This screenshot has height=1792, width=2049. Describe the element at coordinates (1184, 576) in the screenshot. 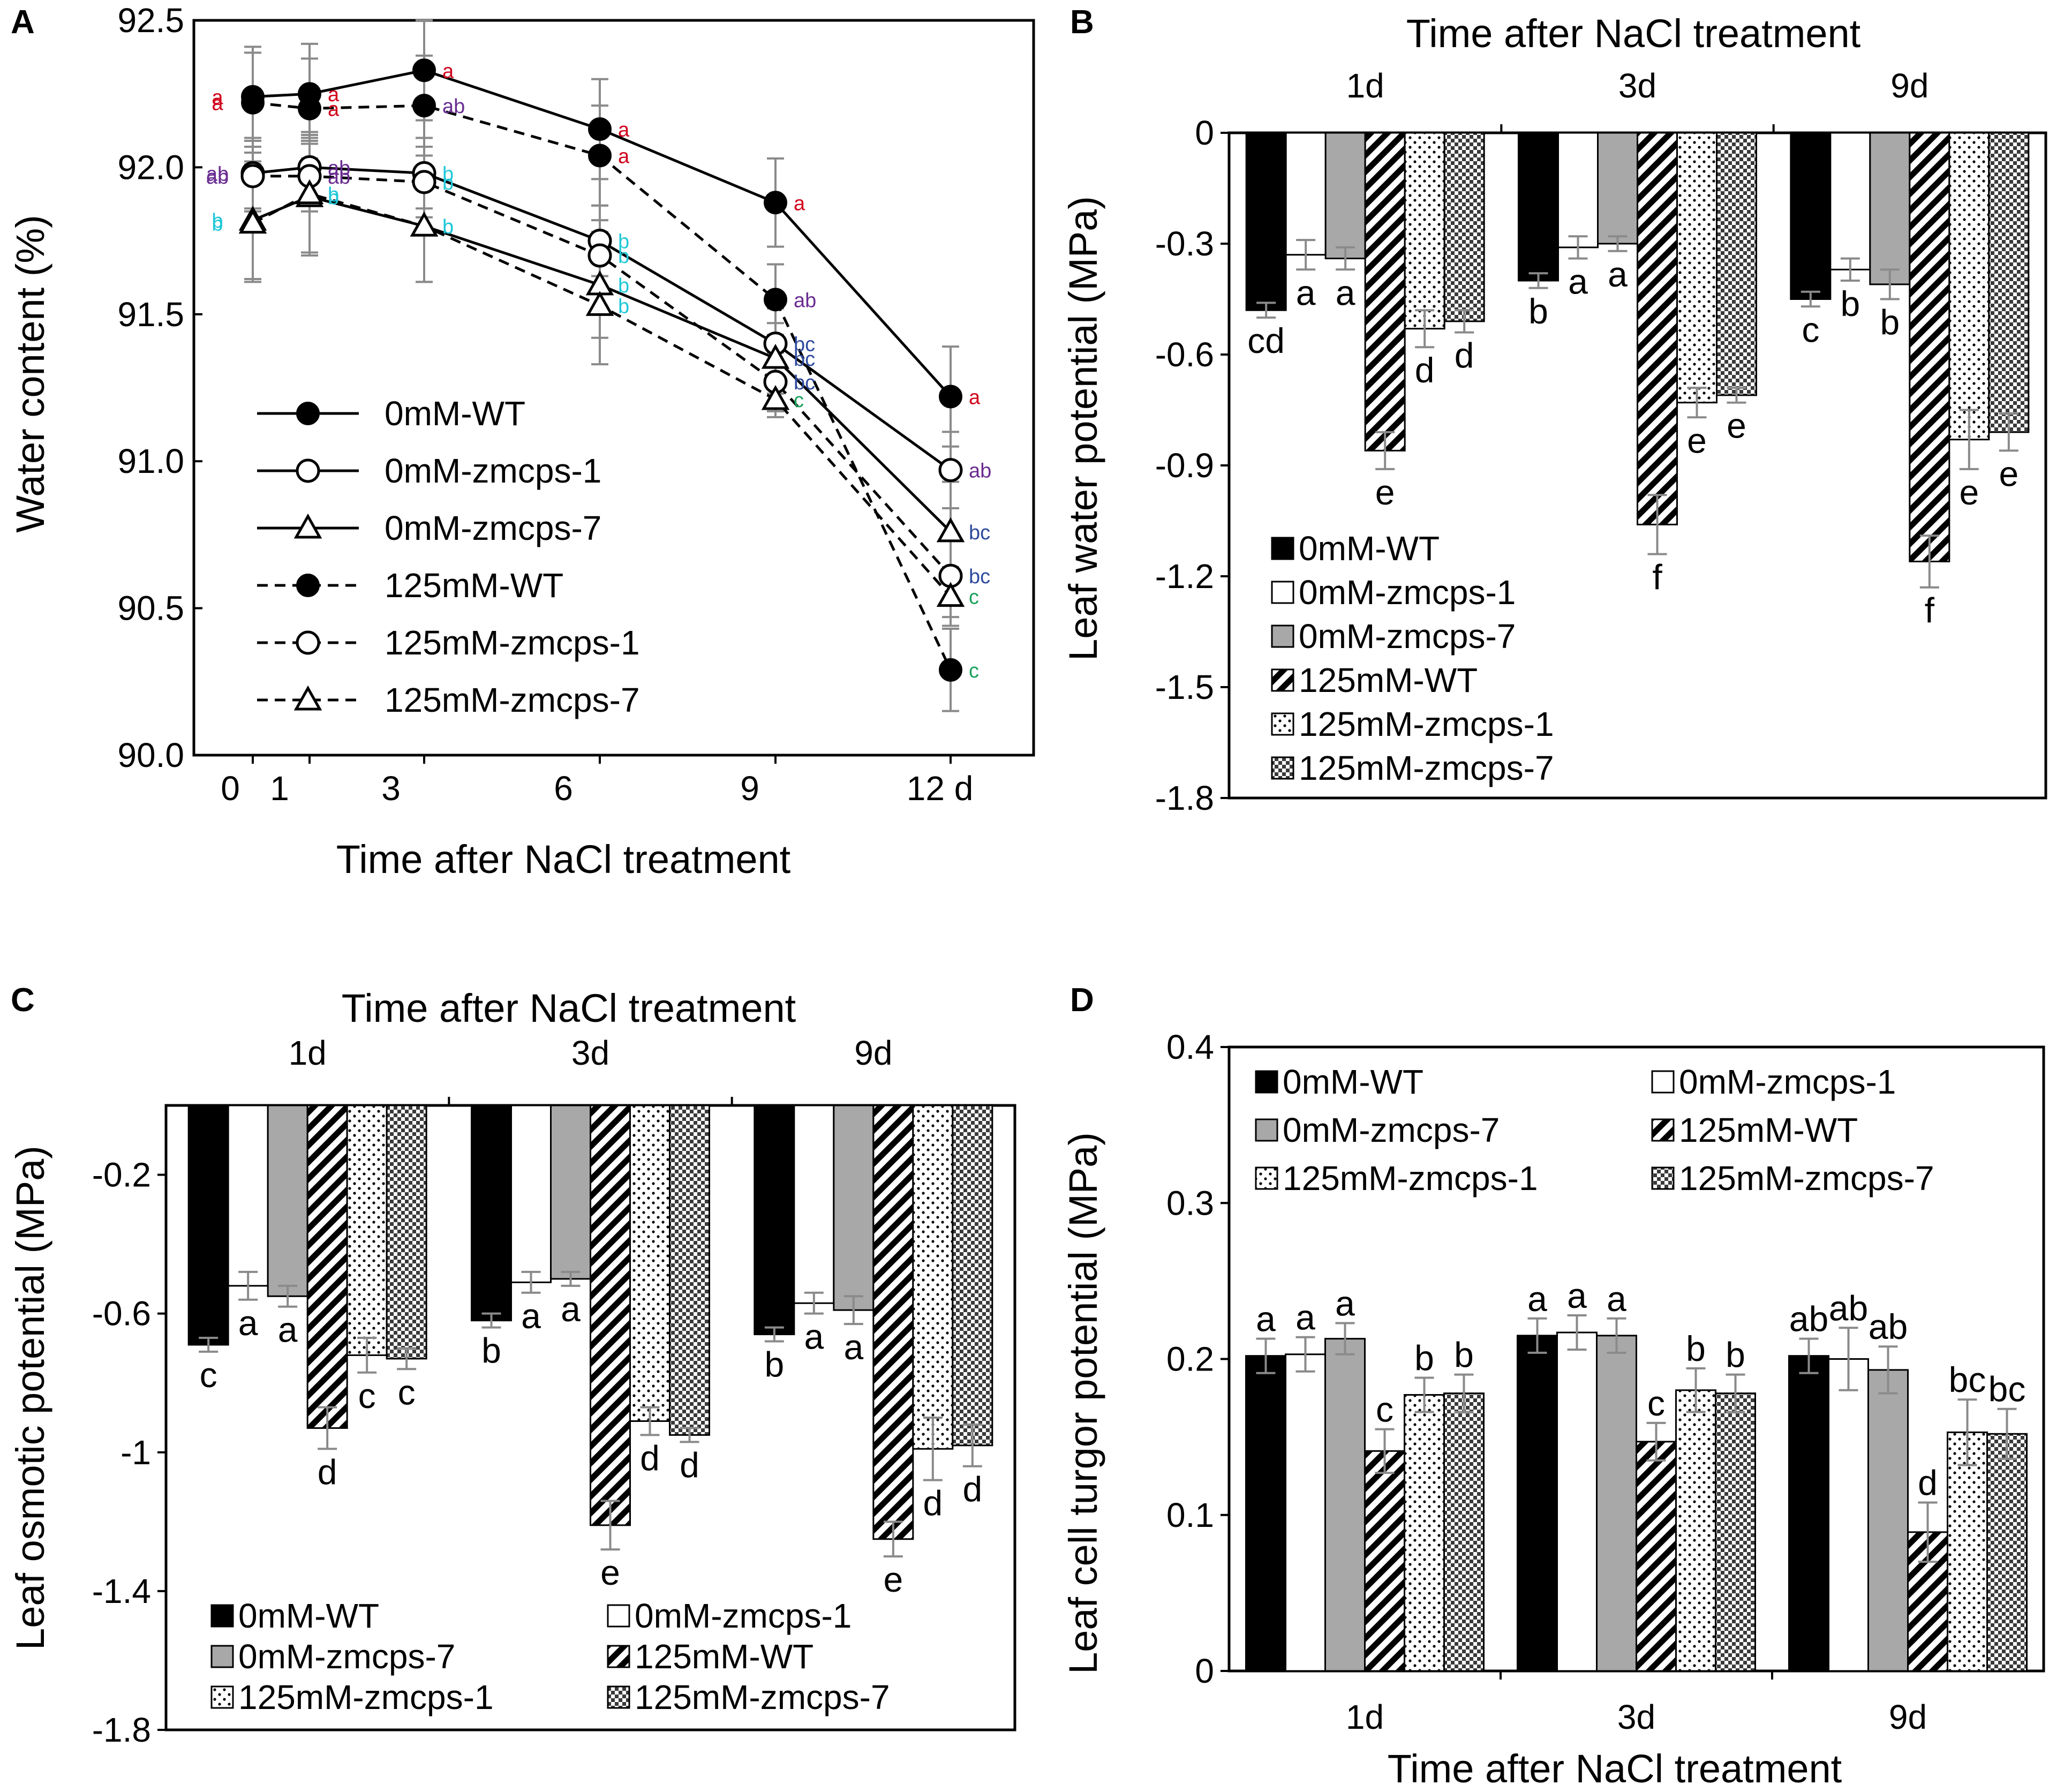

I see `panel-b-y-tick-label: -1.2` at that location.